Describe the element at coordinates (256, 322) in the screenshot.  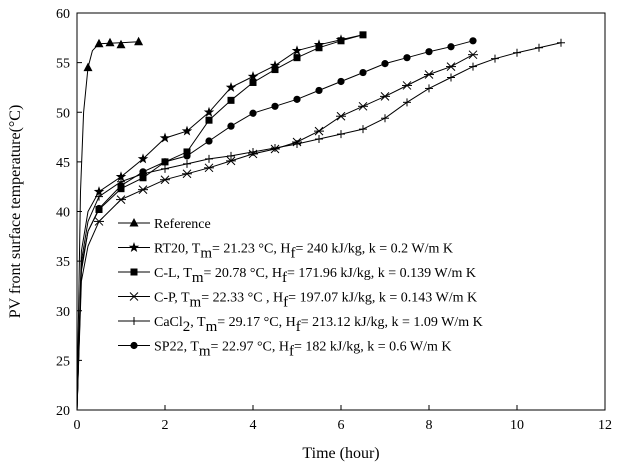
I see `legend-text-part: = 29.17 °C, H` at that location.